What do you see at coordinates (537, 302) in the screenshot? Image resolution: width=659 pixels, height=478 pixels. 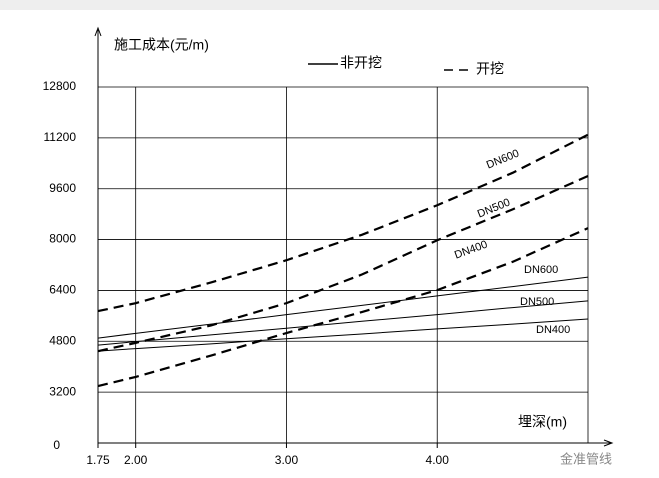 I see `series-label: DN500` at bounding box center [537, 302].